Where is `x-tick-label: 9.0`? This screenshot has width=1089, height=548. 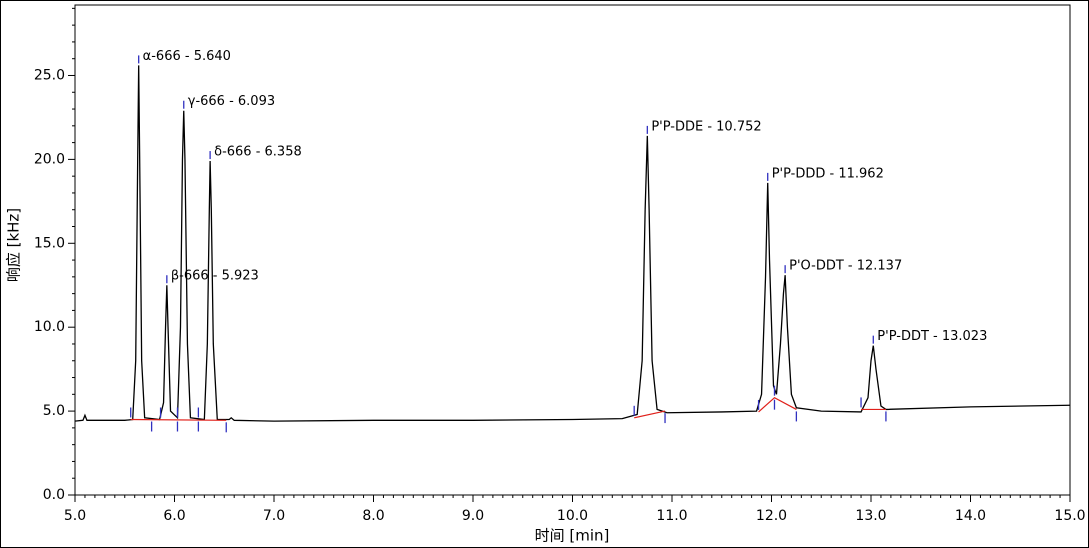 x-tick-label: 9.0 is located at coordinates (473, 516).